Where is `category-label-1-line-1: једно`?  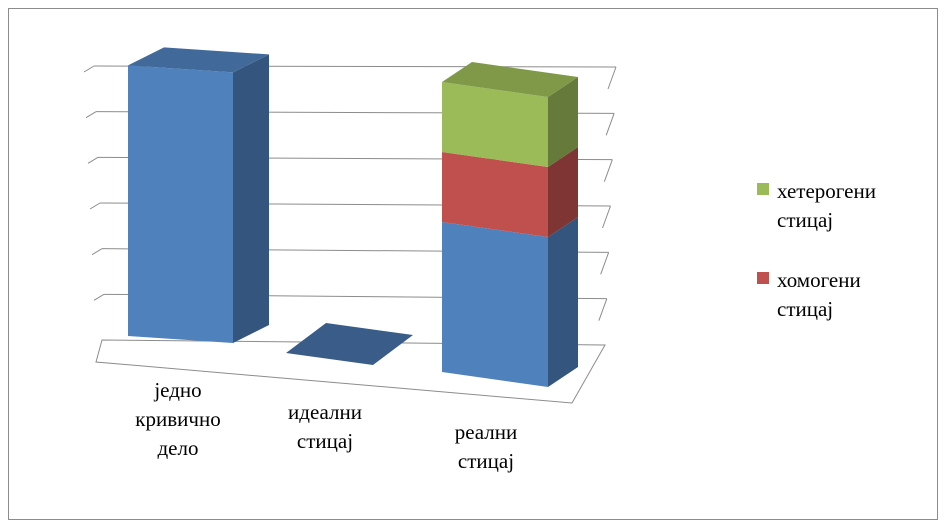
category-label-1-line-1: једно is located at coordinates (178, 390).